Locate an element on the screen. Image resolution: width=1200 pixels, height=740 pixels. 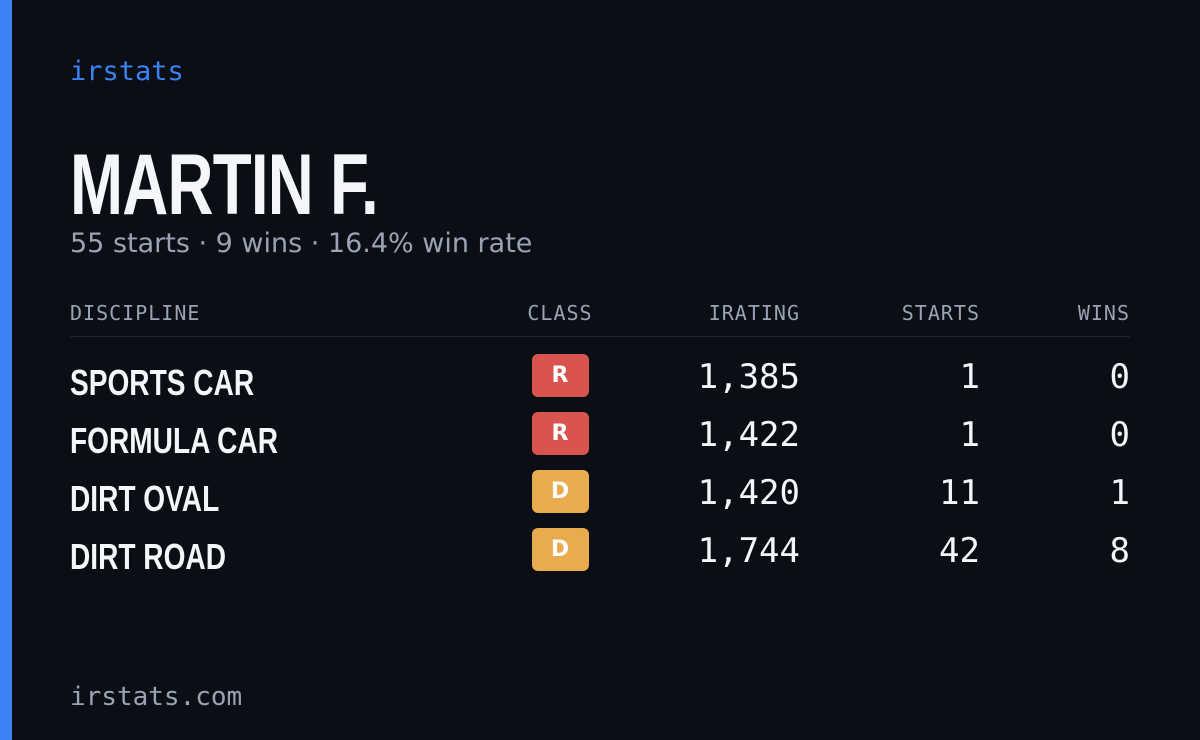
column-header: DISCIPLINE is located at coordinates (135, 313).